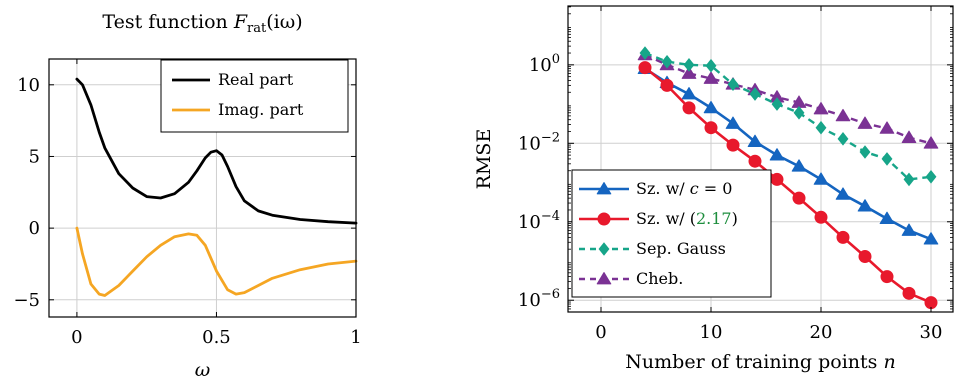 The image size is (968, 383). I want to click on legend-reference-link: 2.17, so click(714, 218).